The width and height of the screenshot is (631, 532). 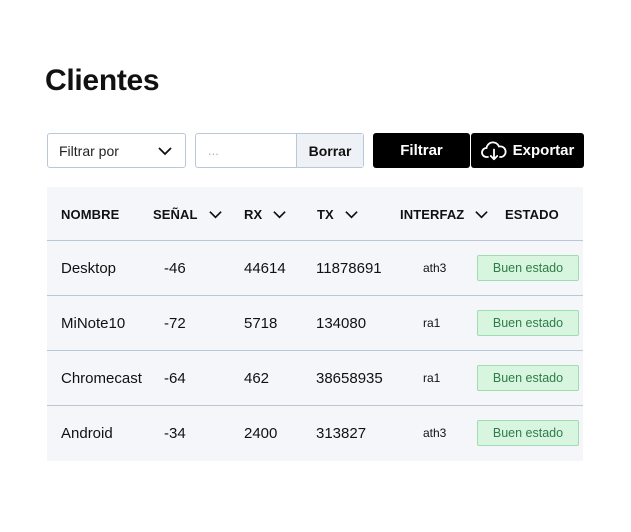 I want to click on export-button: Exportar, so click(x=527, y=150).